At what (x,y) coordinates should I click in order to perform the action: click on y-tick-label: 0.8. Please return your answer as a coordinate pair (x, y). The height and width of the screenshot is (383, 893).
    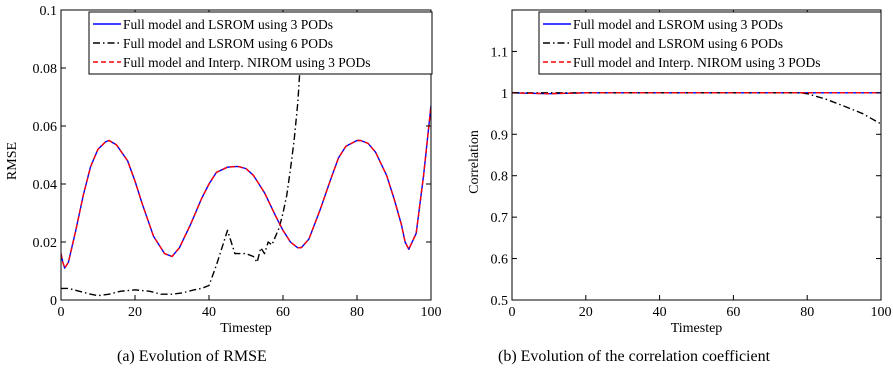
    Looking at the image, I should click on (500, 177).